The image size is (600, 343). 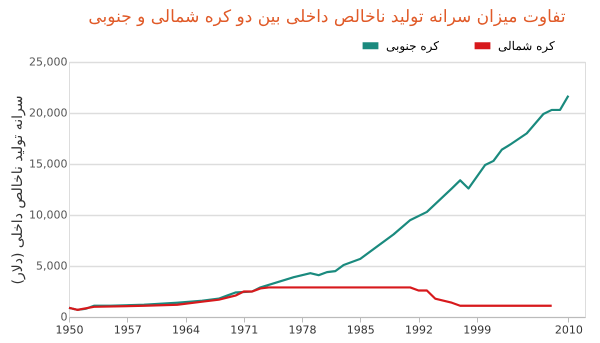 I want to click on x-tick-label: 1950, so click(x=70, y=330).